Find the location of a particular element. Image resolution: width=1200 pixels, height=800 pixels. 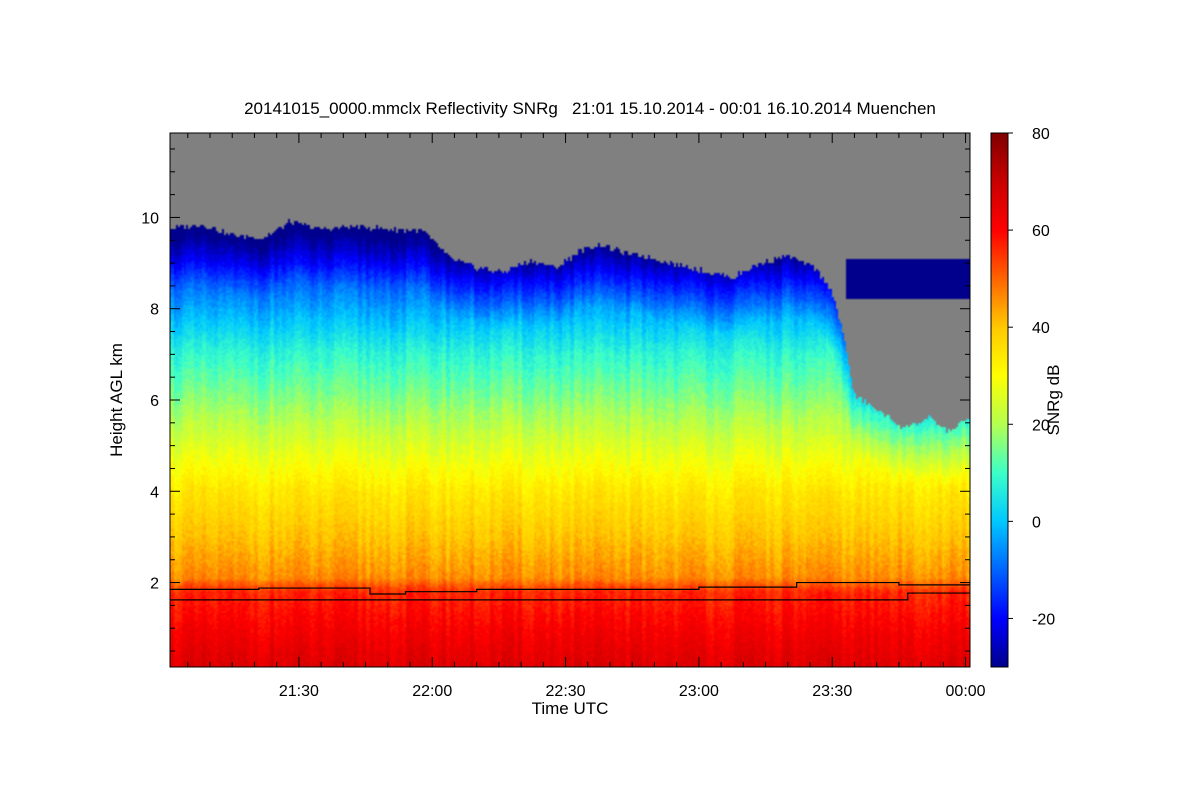

colorbar-tick-label: 40 is located at coordinates (1041, 328).